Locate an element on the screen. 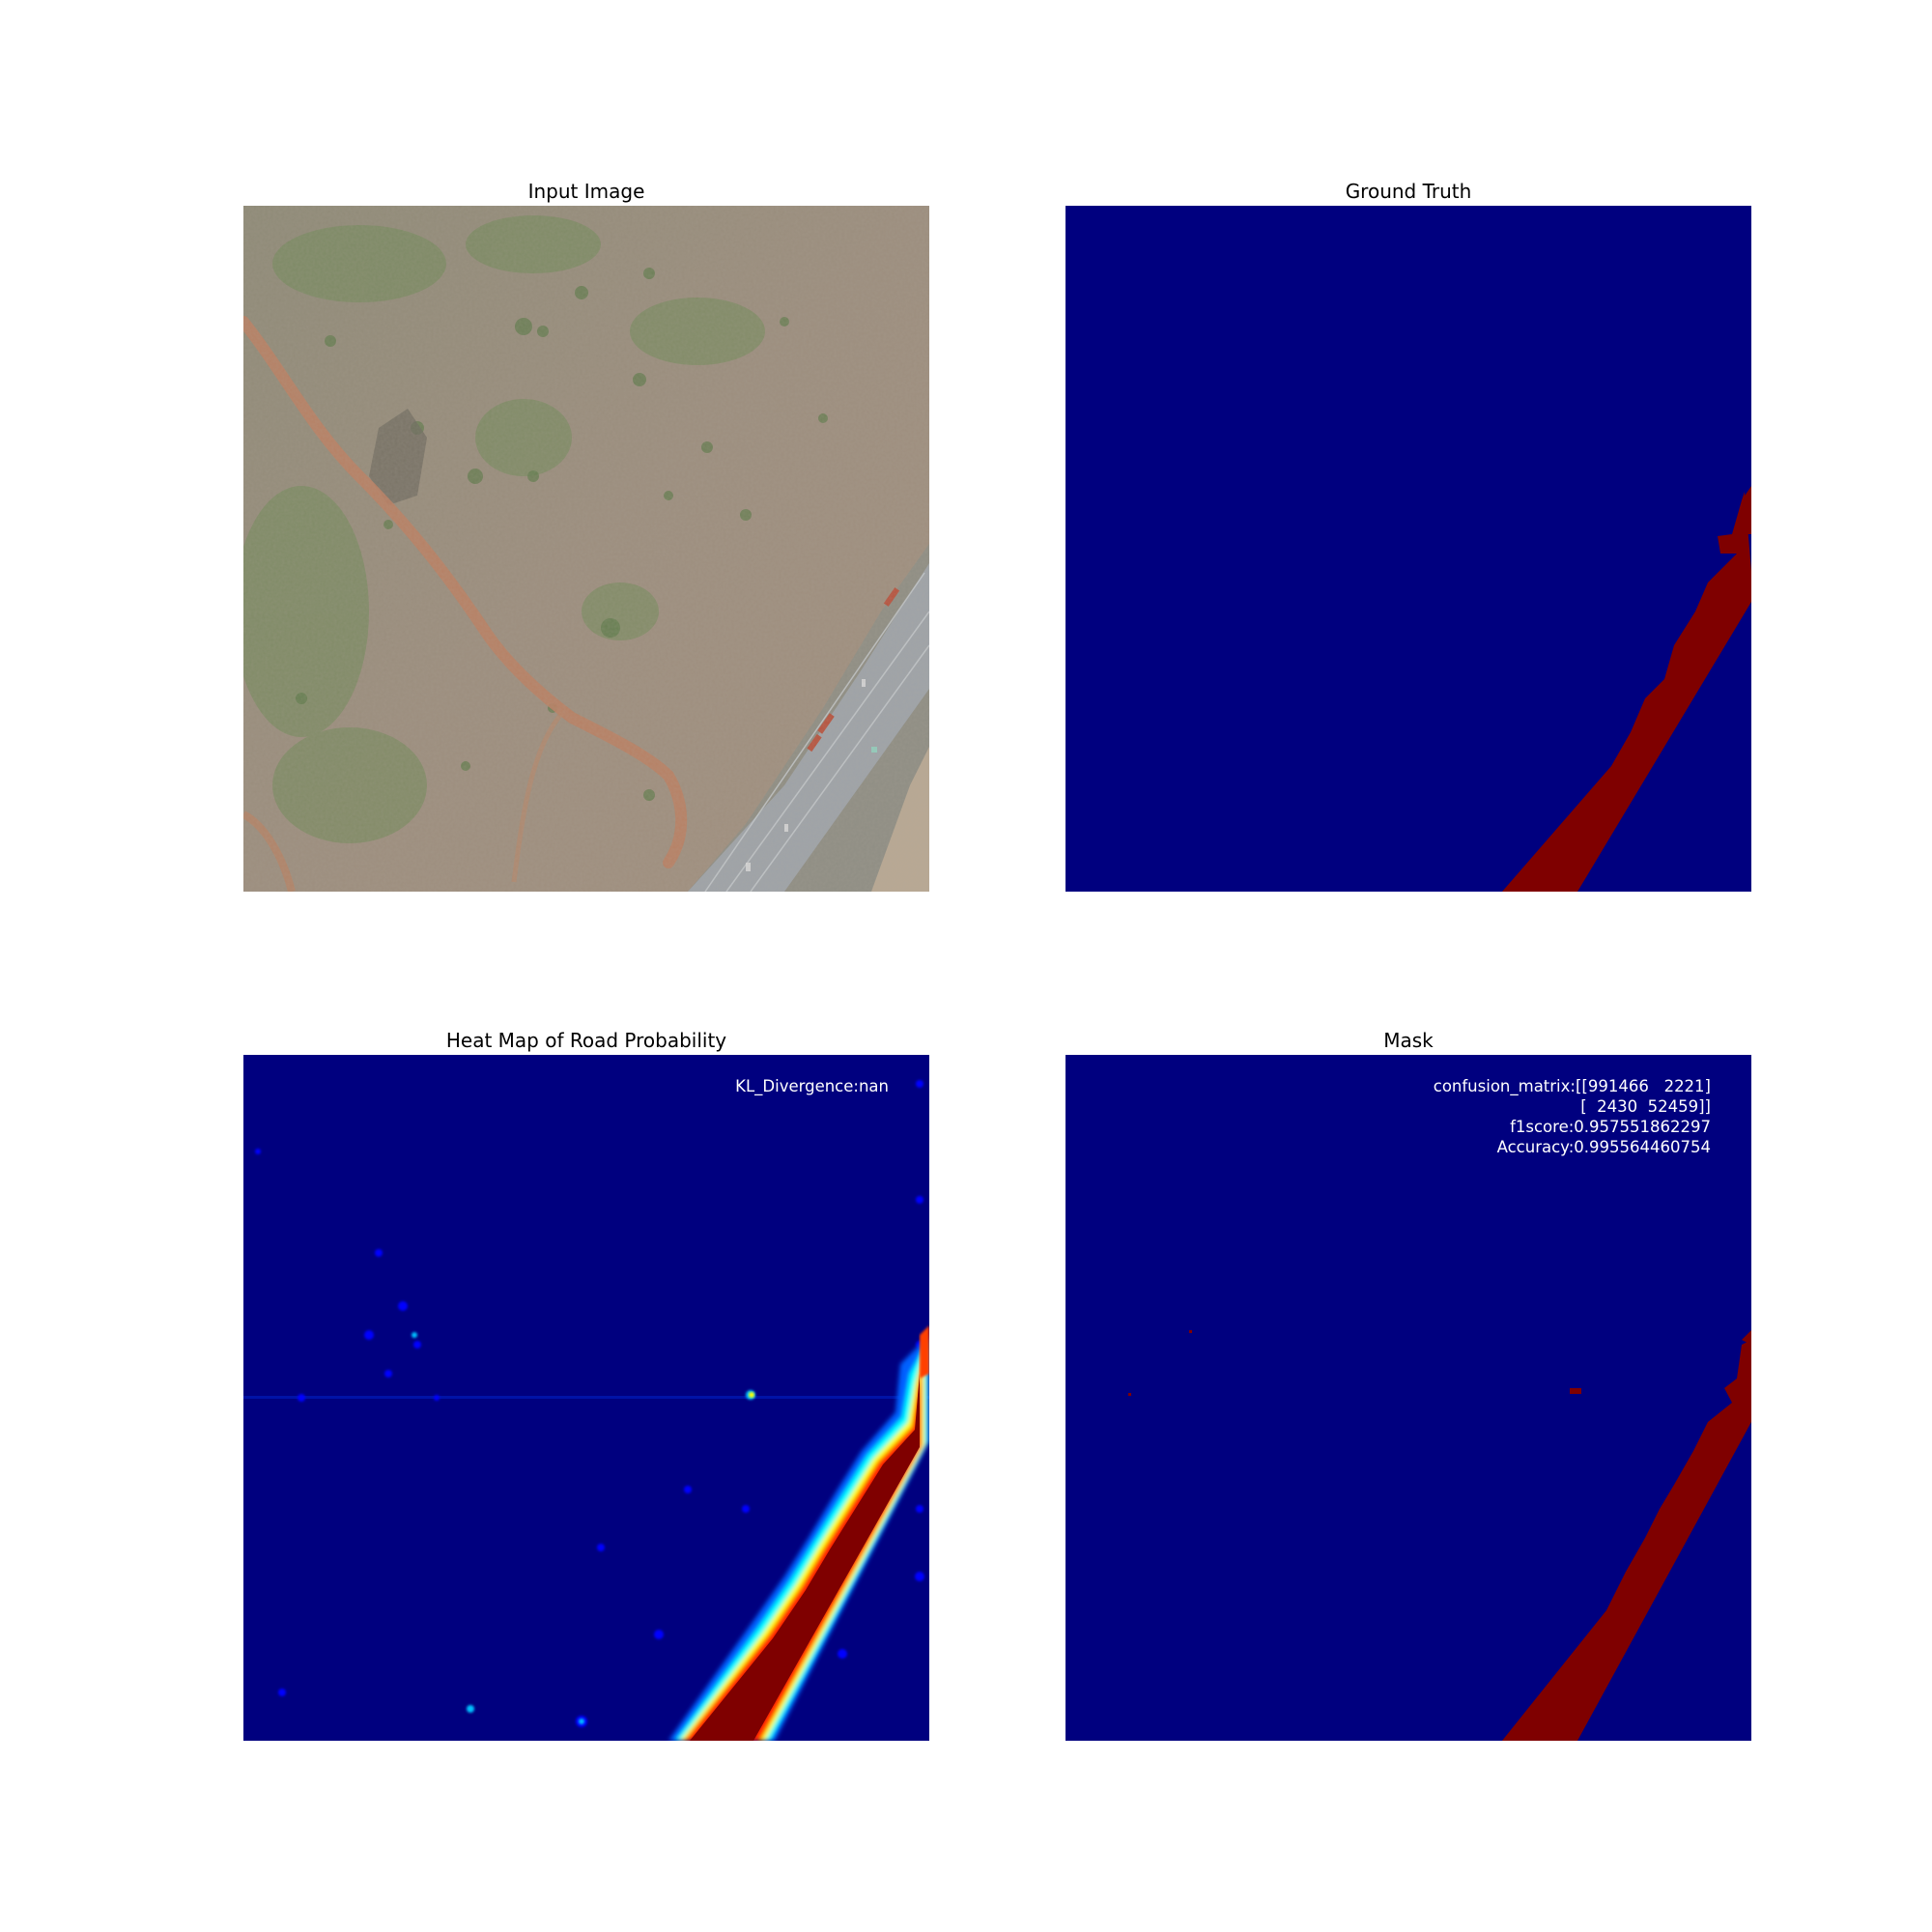 The image size is (1932, 1932). heatmap-title: Heat Map of Road Probability is located at coordinates (586, 1040).